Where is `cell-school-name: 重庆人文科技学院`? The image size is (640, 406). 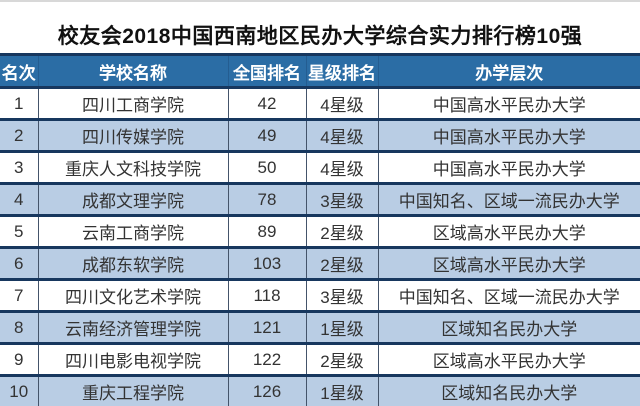 cell-school-name: 重庆人文科技学院 is located at coordinates (132, 168).